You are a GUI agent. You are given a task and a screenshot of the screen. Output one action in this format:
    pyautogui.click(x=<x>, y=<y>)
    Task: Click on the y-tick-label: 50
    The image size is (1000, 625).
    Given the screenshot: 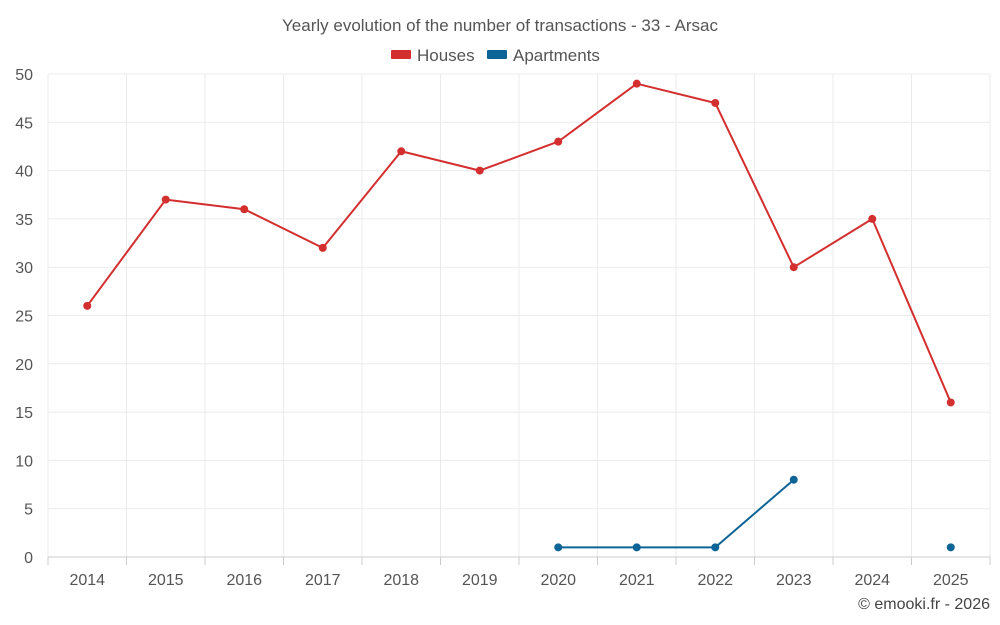 What is the action you would take?
    pyautogui.click(x=24, y=75)
    